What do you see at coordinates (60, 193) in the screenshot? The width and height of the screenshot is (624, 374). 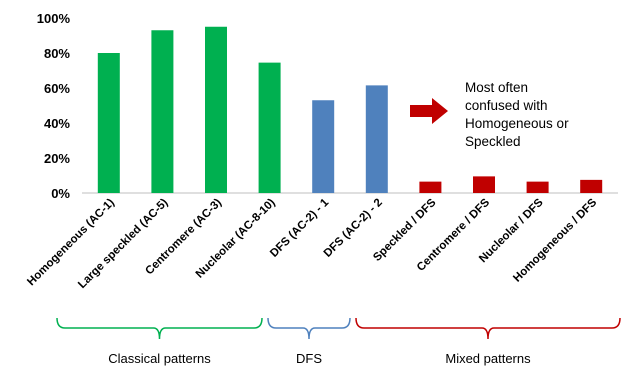 I see `y-tick-label: 0%` at bounding box center [60, 193].